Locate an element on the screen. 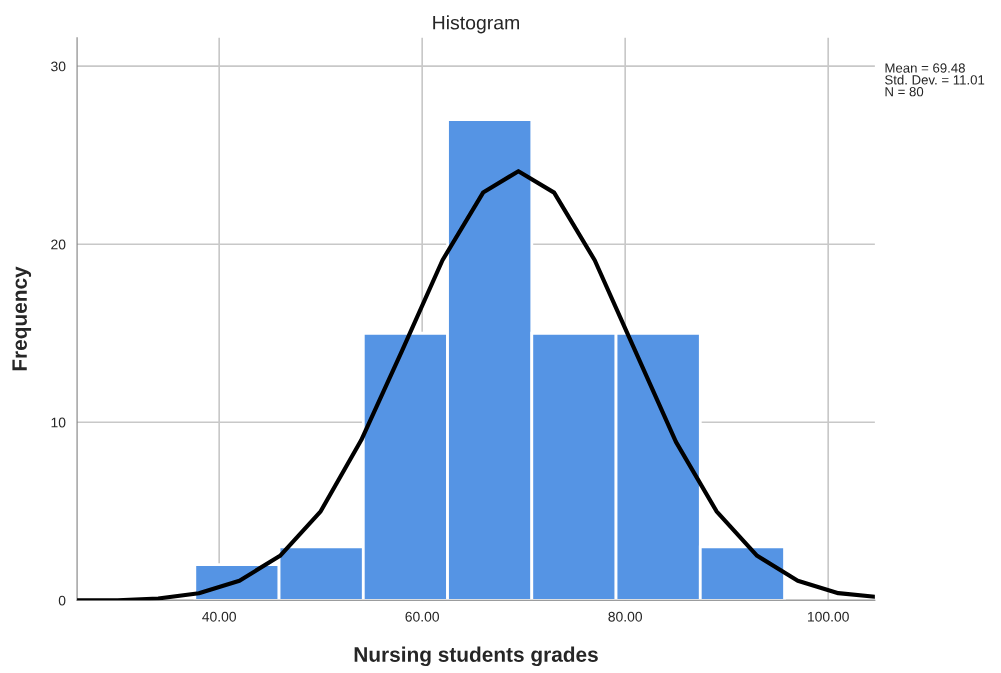  y-tick-label: 30 is located at coordinates (58, 66).